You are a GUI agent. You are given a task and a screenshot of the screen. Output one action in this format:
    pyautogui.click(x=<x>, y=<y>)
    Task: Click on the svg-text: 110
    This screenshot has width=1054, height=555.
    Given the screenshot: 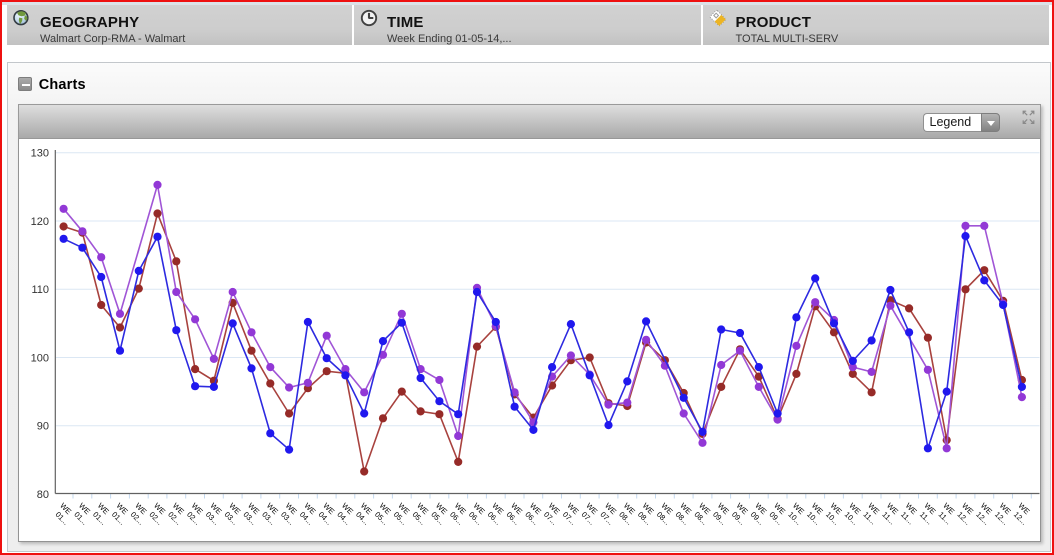 What is the action you would take?
    pyautogui.click(x=40, y=290)
    